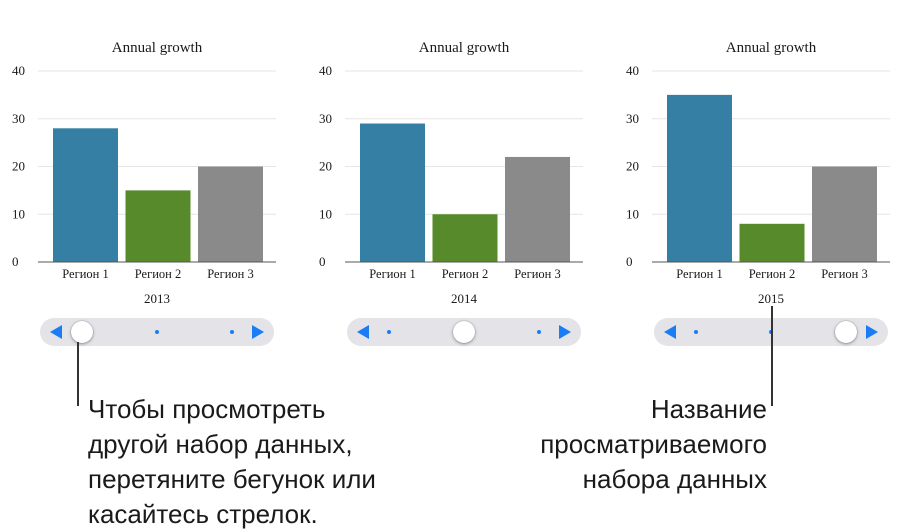 The image size is (904, 532). What do you see at coordinates (157, 298) in the screenshot?
I see `dataset-name-label: 2013` at bounding box center [157, 298].